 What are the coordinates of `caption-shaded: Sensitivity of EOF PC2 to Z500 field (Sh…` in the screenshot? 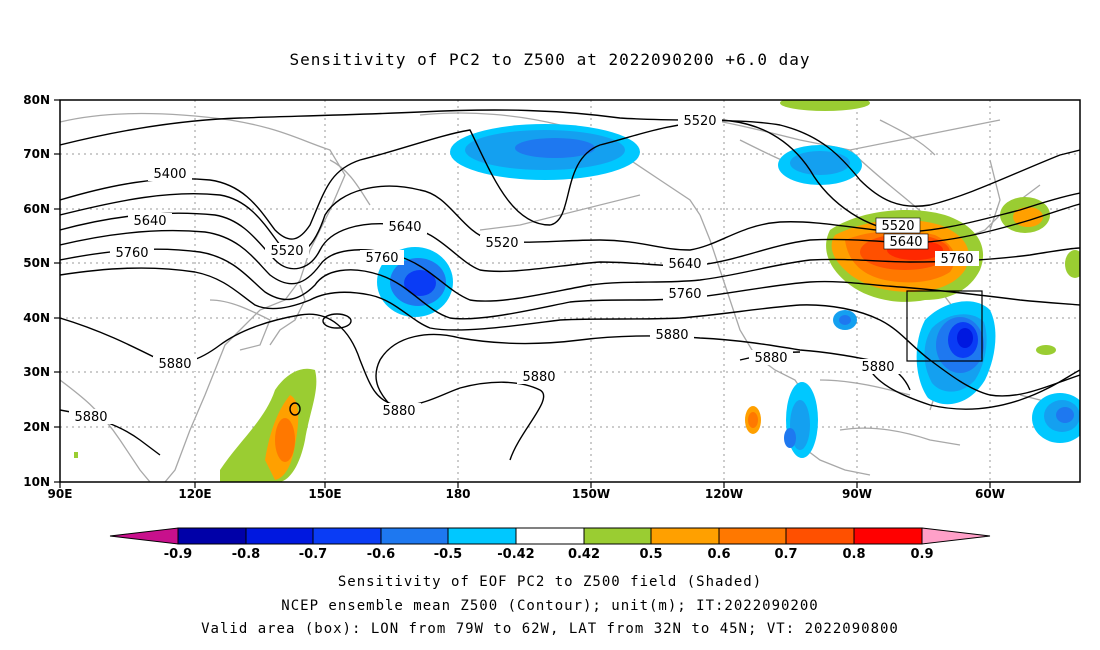 It's located at (550, 582).